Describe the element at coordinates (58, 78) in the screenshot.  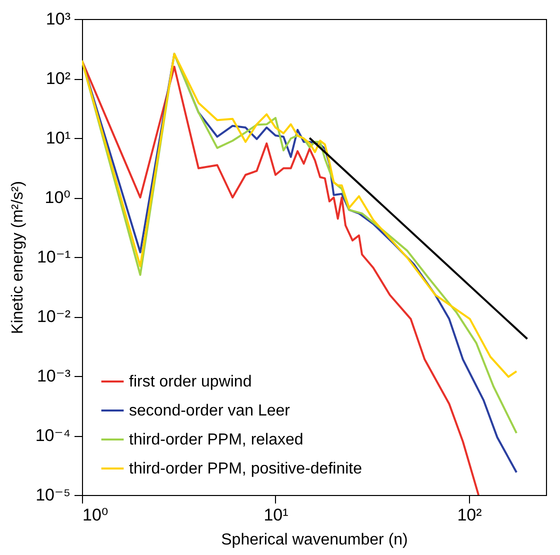
I see `y-tick-label: 10²` at that location.